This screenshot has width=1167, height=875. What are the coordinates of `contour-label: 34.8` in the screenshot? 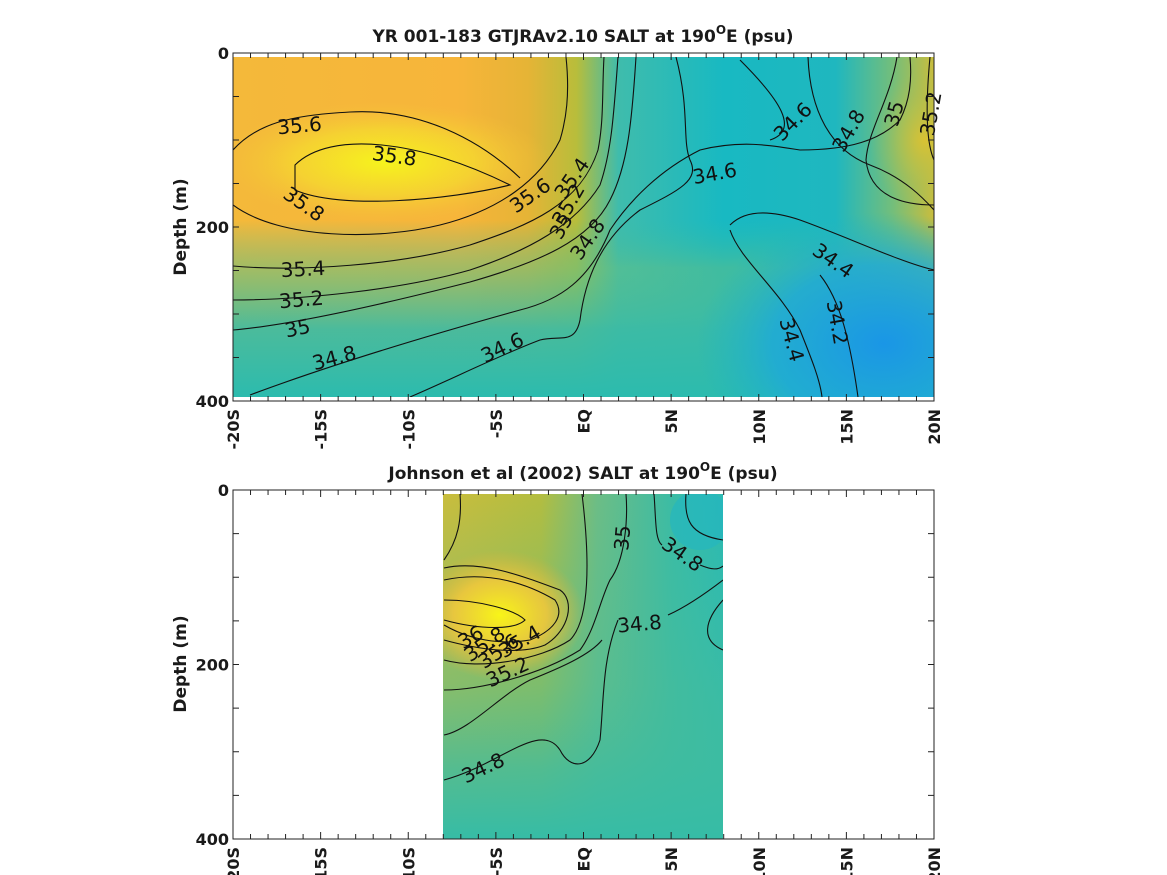 It's located at (639, 624).